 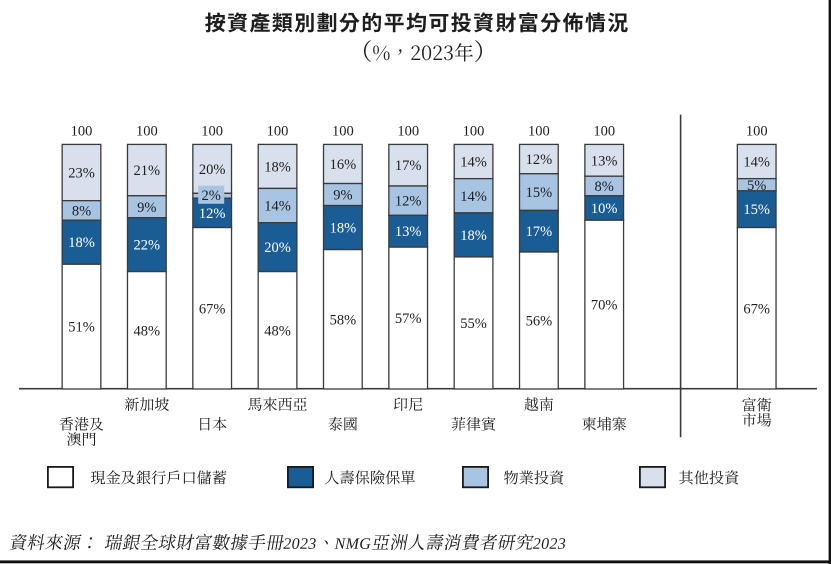 What do you see at coordinates (147, 246) in the screenshot?
I see `svg-text: 22%` at bounding box center [147, 246].